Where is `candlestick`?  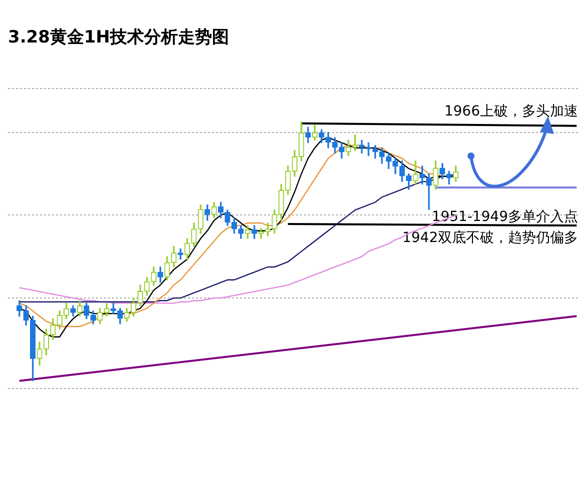
candlestick is located at coordinates (429, 191).